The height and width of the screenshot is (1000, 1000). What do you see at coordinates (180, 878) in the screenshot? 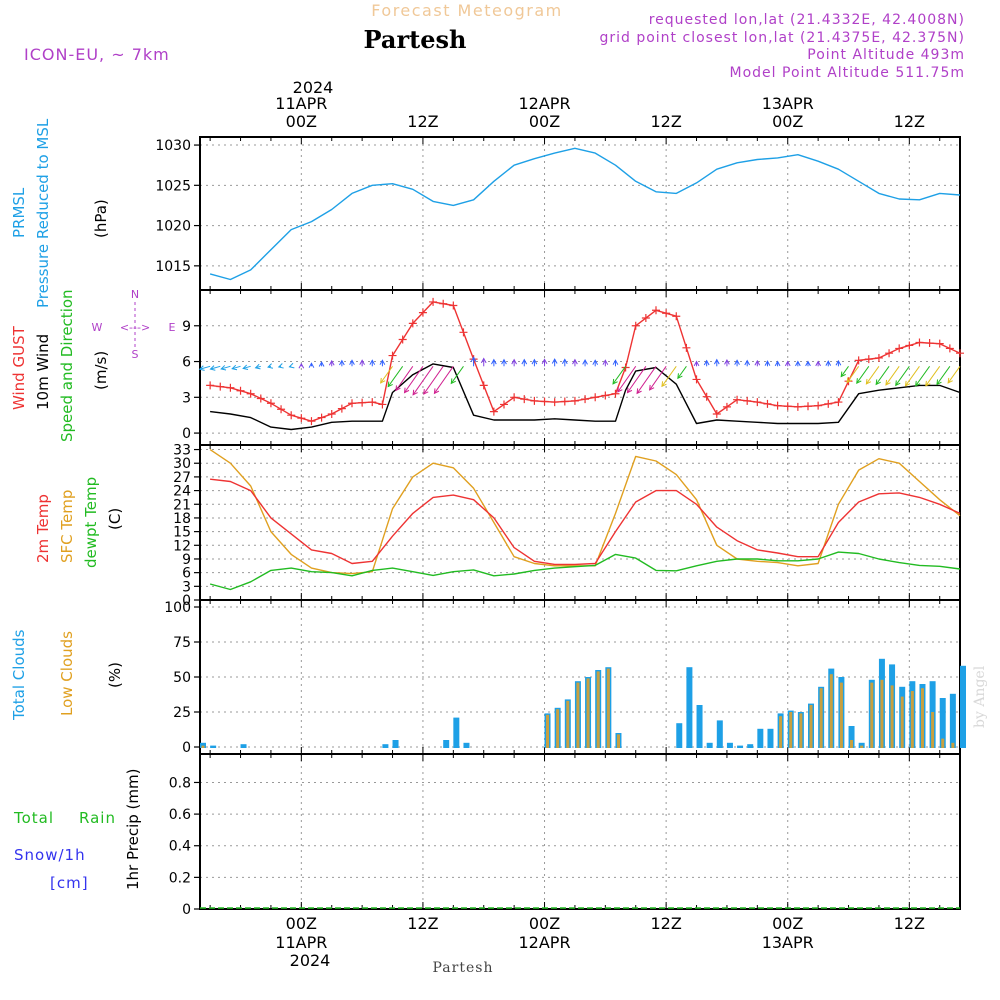
I see `y-tick-label: 0.2` at bounding box center [180, 878].